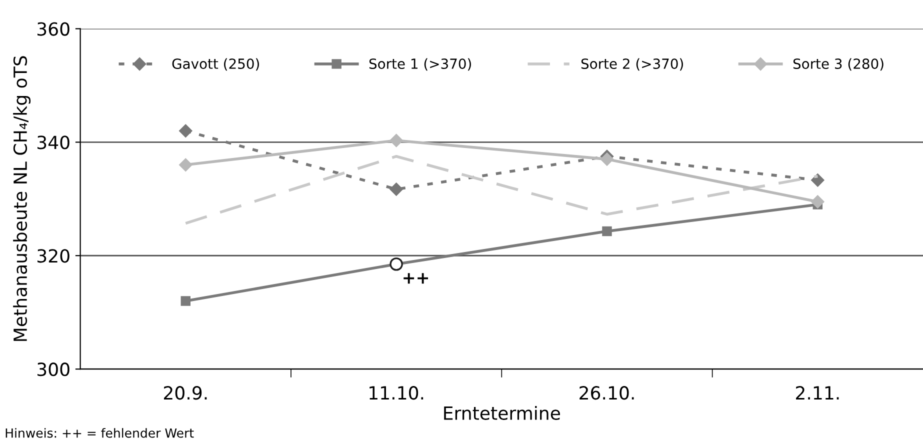 The width and height of the screenshot is (923, 442). Describe the element at coordinates (817, 393) in the screenshot. I see `x-tick-label: 2.11.` at that location.